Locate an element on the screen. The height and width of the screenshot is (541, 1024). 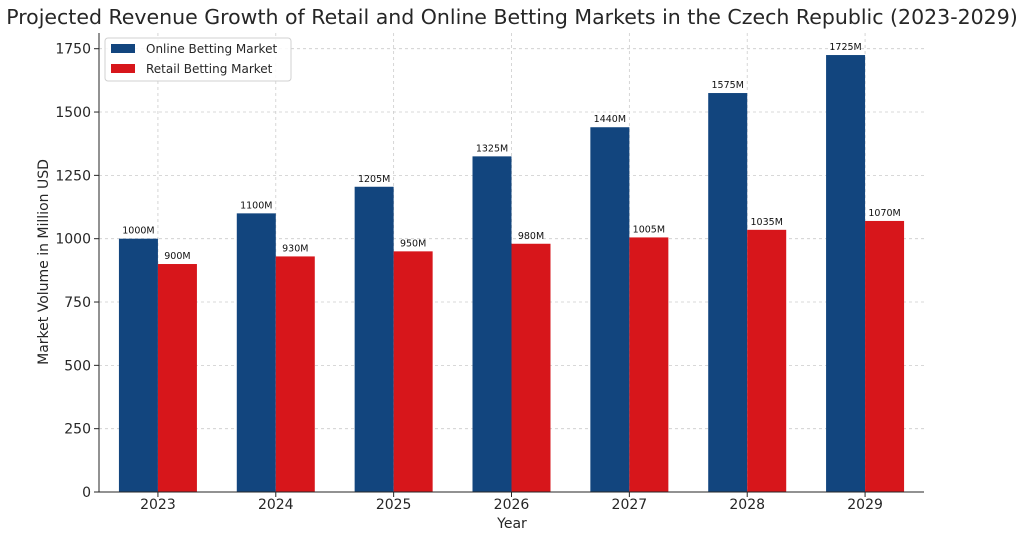
data-label-online: 1575M is located at coordinates (728, 85).